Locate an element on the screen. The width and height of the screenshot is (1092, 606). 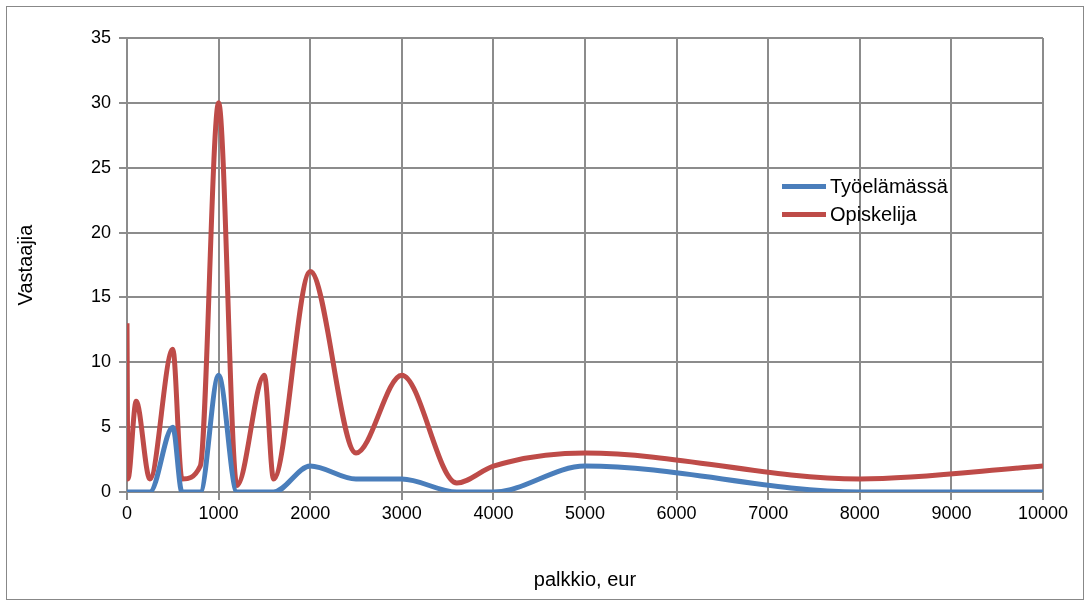
x-tick-label: 0 is located at coordinates (127, 512).